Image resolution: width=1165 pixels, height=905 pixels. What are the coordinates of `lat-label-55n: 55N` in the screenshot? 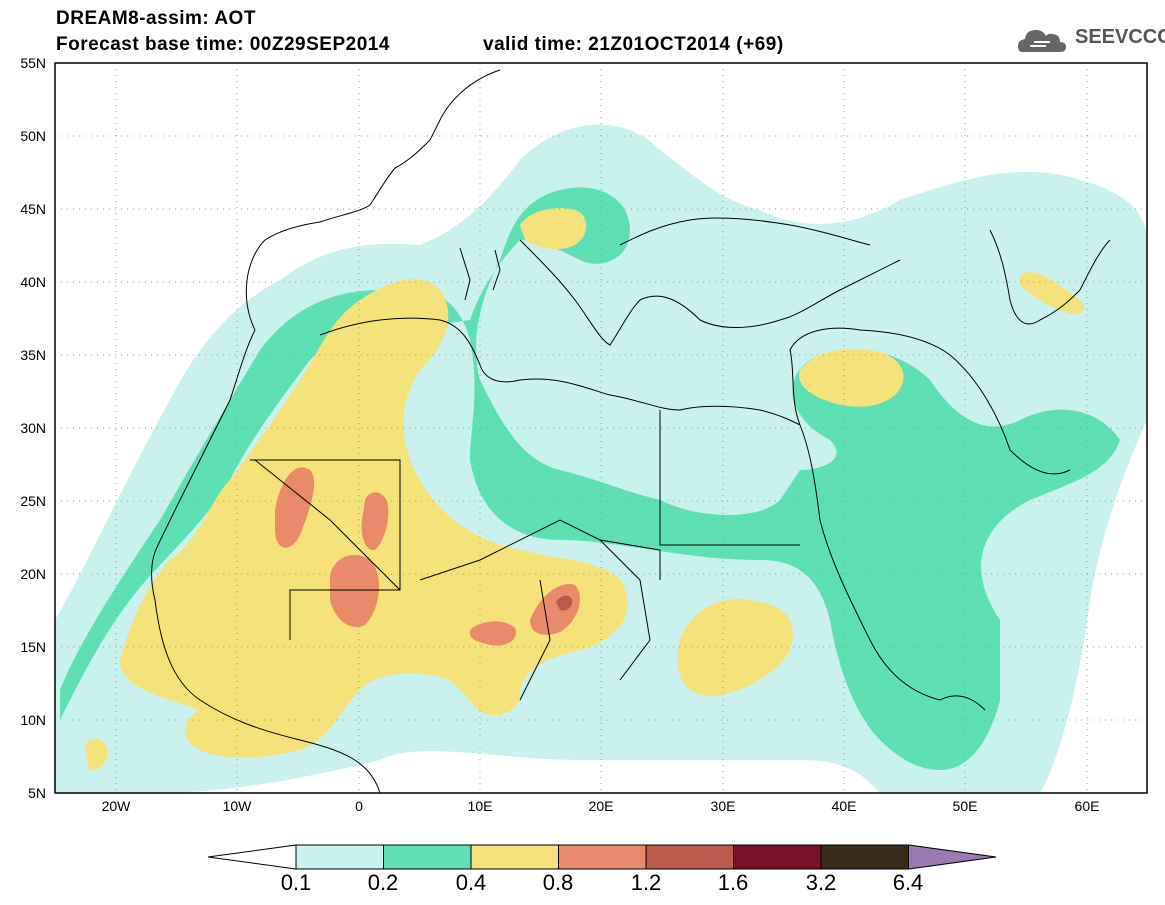 It's located at (33, 63).